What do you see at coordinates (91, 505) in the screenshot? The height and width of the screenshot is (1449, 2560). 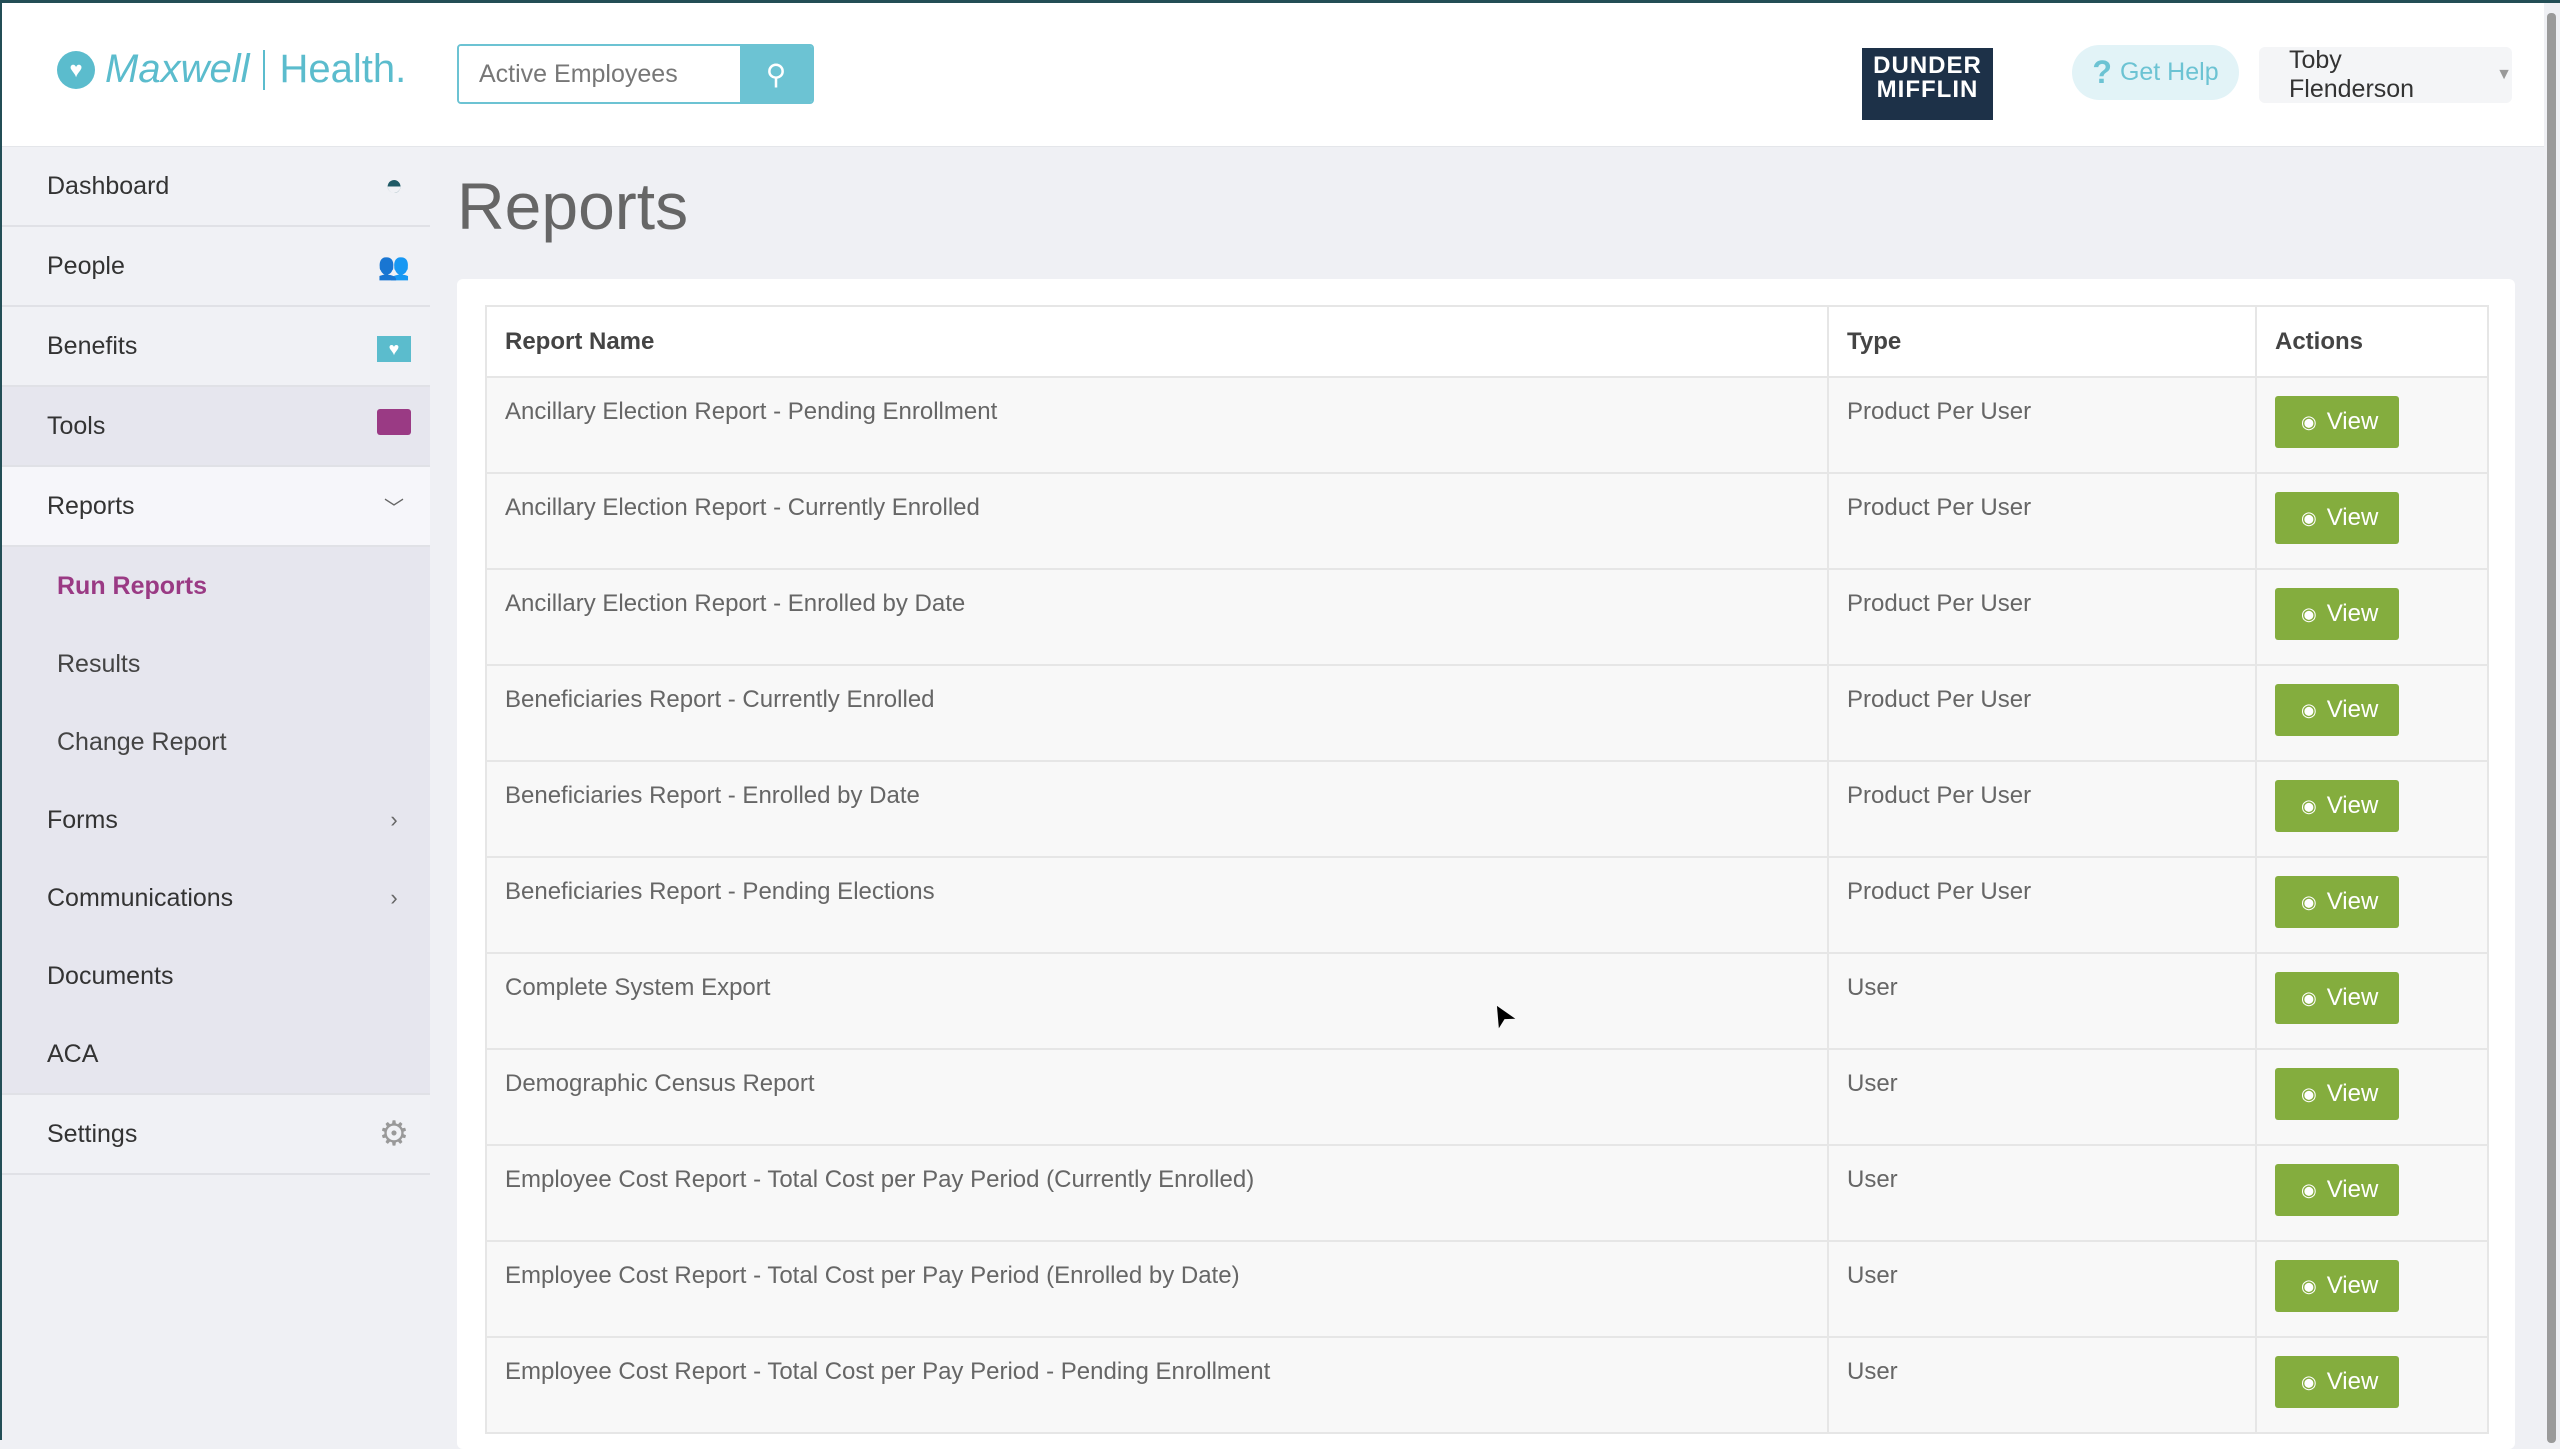 I see `sidebar-item-label: Reports` at bounding box center [91, 505].